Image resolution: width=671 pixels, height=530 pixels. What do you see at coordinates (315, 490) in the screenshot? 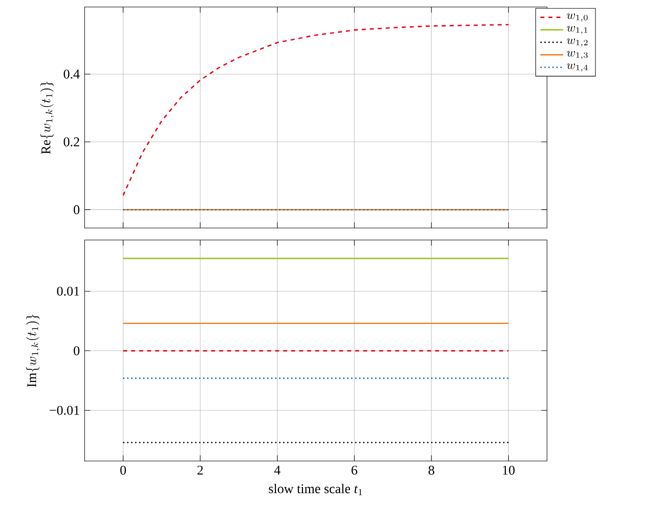
I see `x-axis-title: slow time scale t$_{1}$` at bounding box center [315, 490].